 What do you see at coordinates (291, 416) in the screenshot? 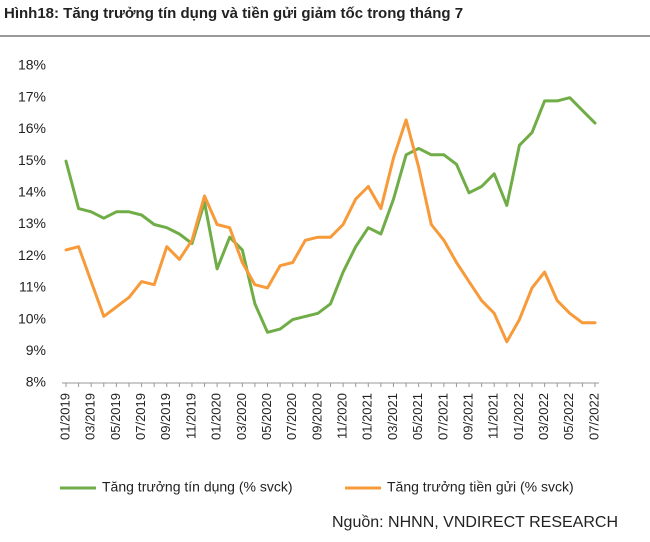
I see `x-tick-label: 07/2020` at bounding box center [291, 416].